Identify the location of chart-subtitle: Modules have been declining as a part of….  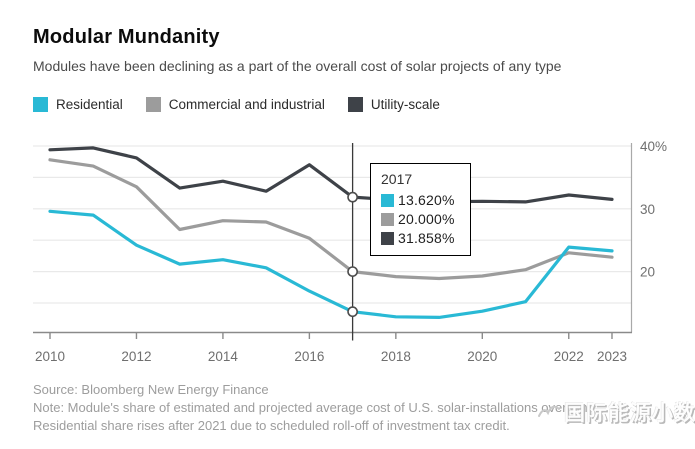
(297, 66).